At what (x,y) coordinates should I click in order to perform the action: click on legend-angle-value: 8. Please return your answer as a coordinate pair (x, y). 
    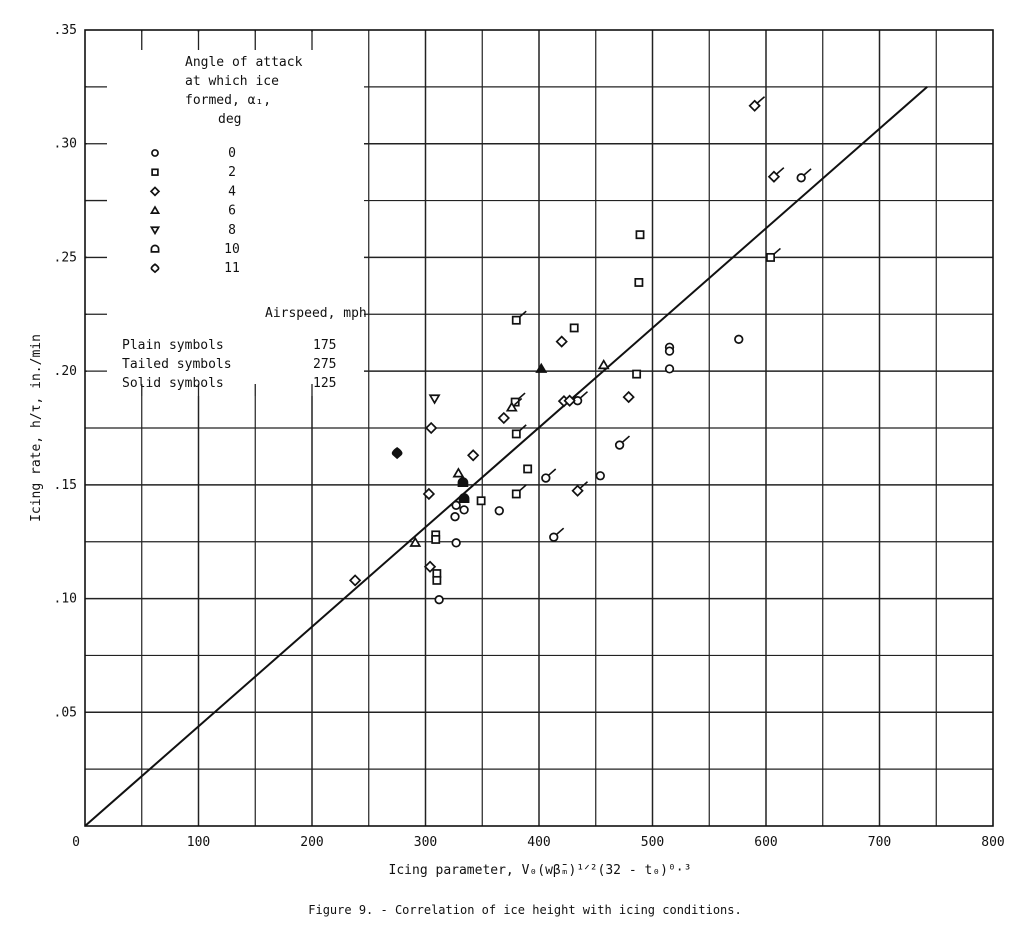
    Looking at the image, I should click on (232, 230).